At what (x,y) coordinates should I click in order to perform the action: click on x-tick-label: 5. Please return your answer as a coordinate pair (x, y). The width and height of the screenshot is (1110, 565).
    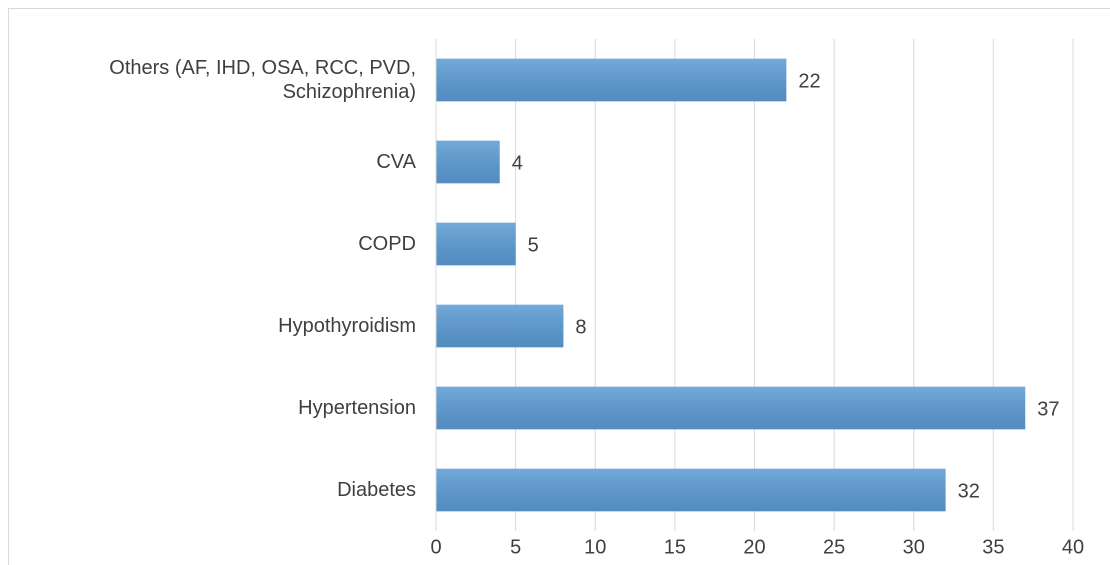
    Looking at the image, I should click on (515, 547).